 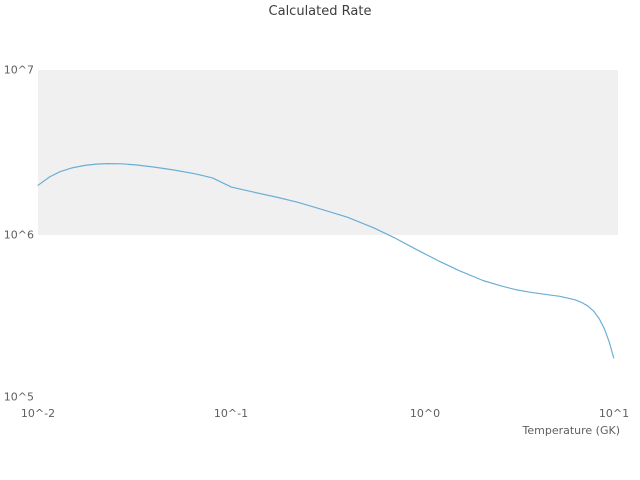 What do you see at coordinates (320, 11) in the screenshot?
I see `chart-title: Calculated Rate` at bounding box center [320, 11].